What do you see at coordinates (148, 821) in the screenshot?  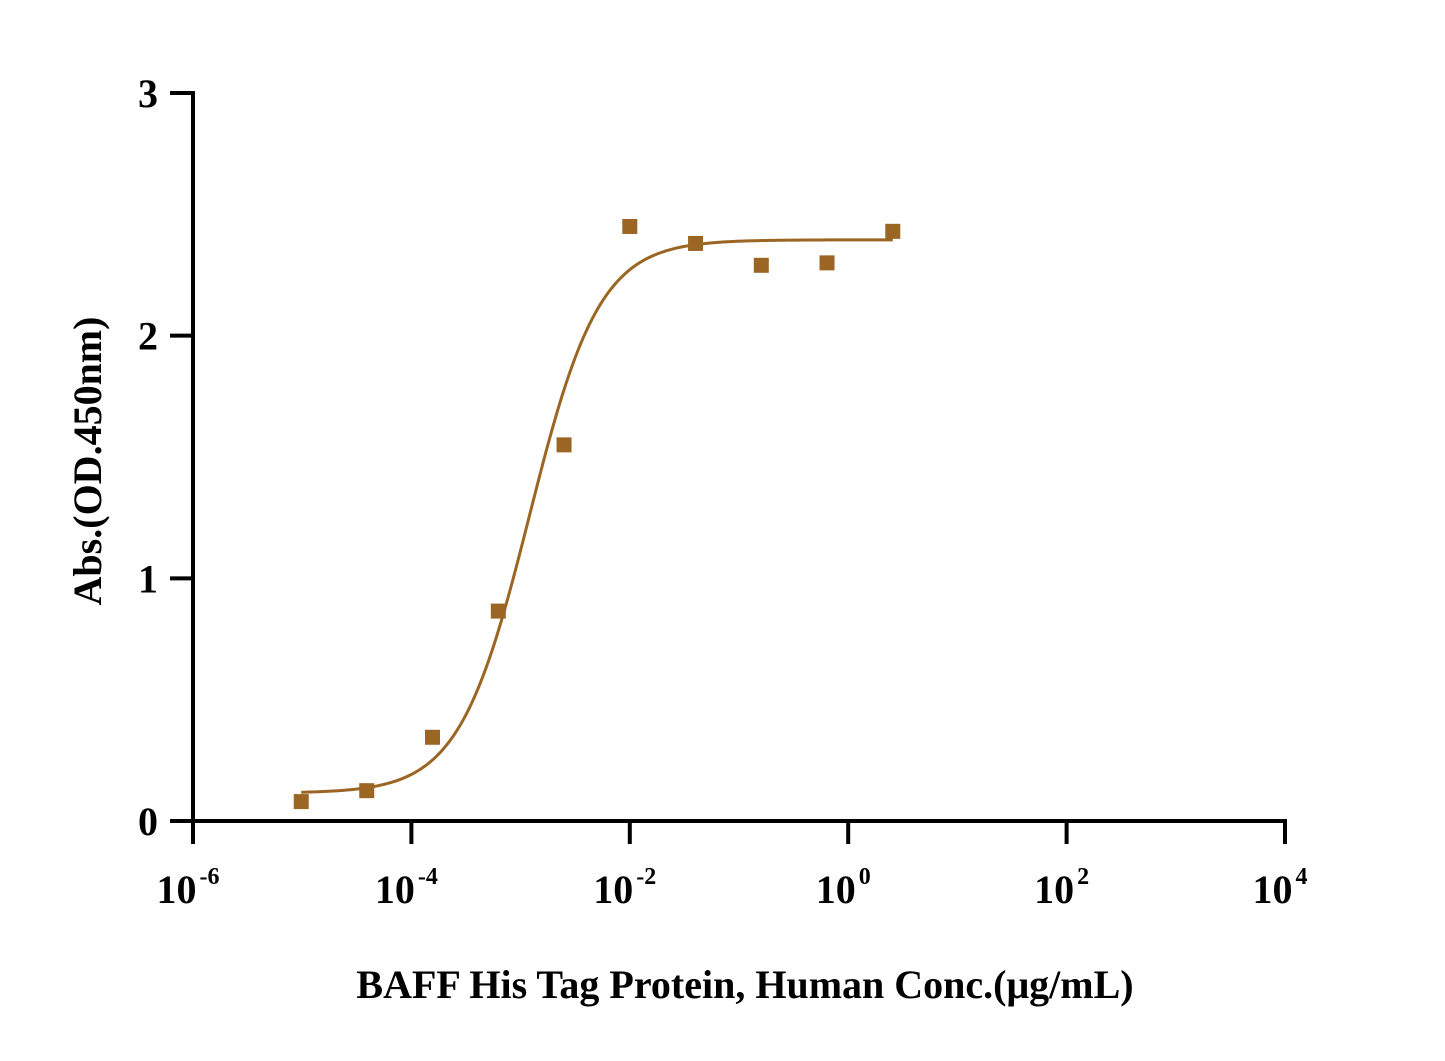 I see `y-tick-label: 0` at bounding box center [148, 821].